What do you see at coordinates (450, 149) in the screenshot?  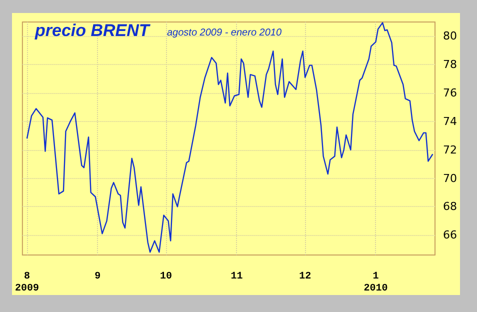 I see `y-tick-label: 72` at bounding box center [450, 149].